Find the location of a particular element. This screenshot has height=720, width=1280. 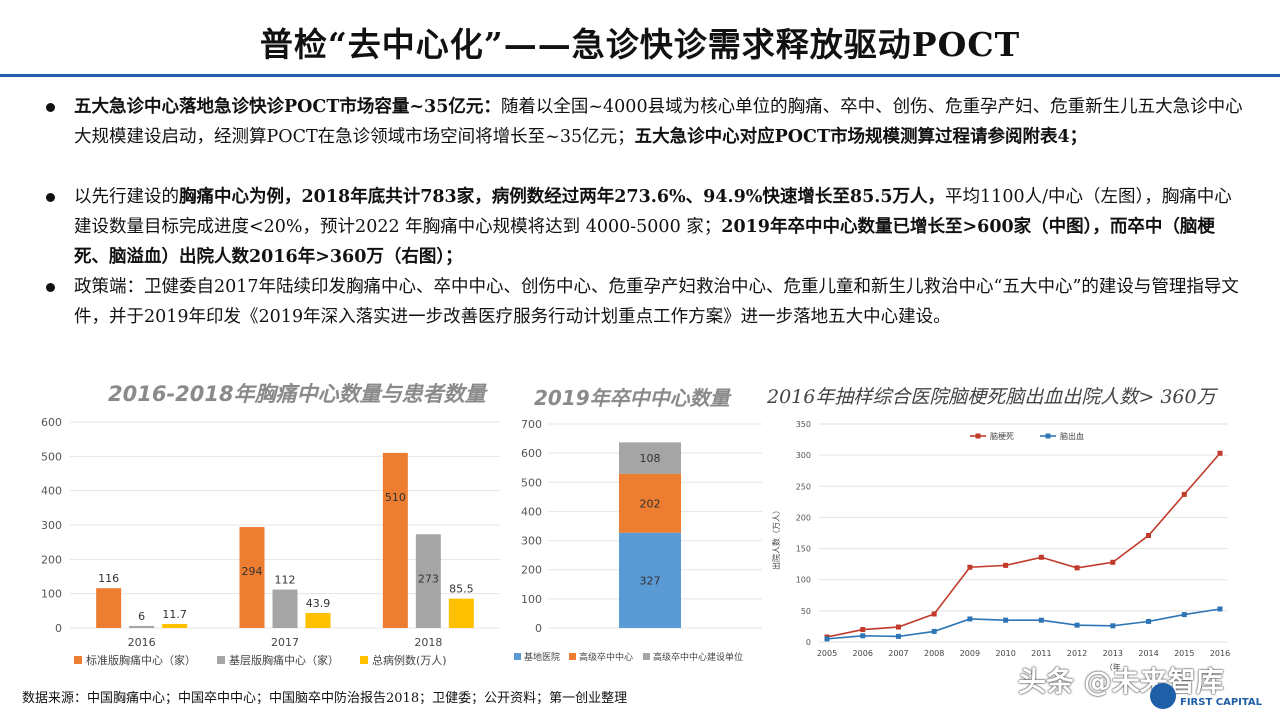

x-tick-label: 2007 is located at coordinates (898, 653).